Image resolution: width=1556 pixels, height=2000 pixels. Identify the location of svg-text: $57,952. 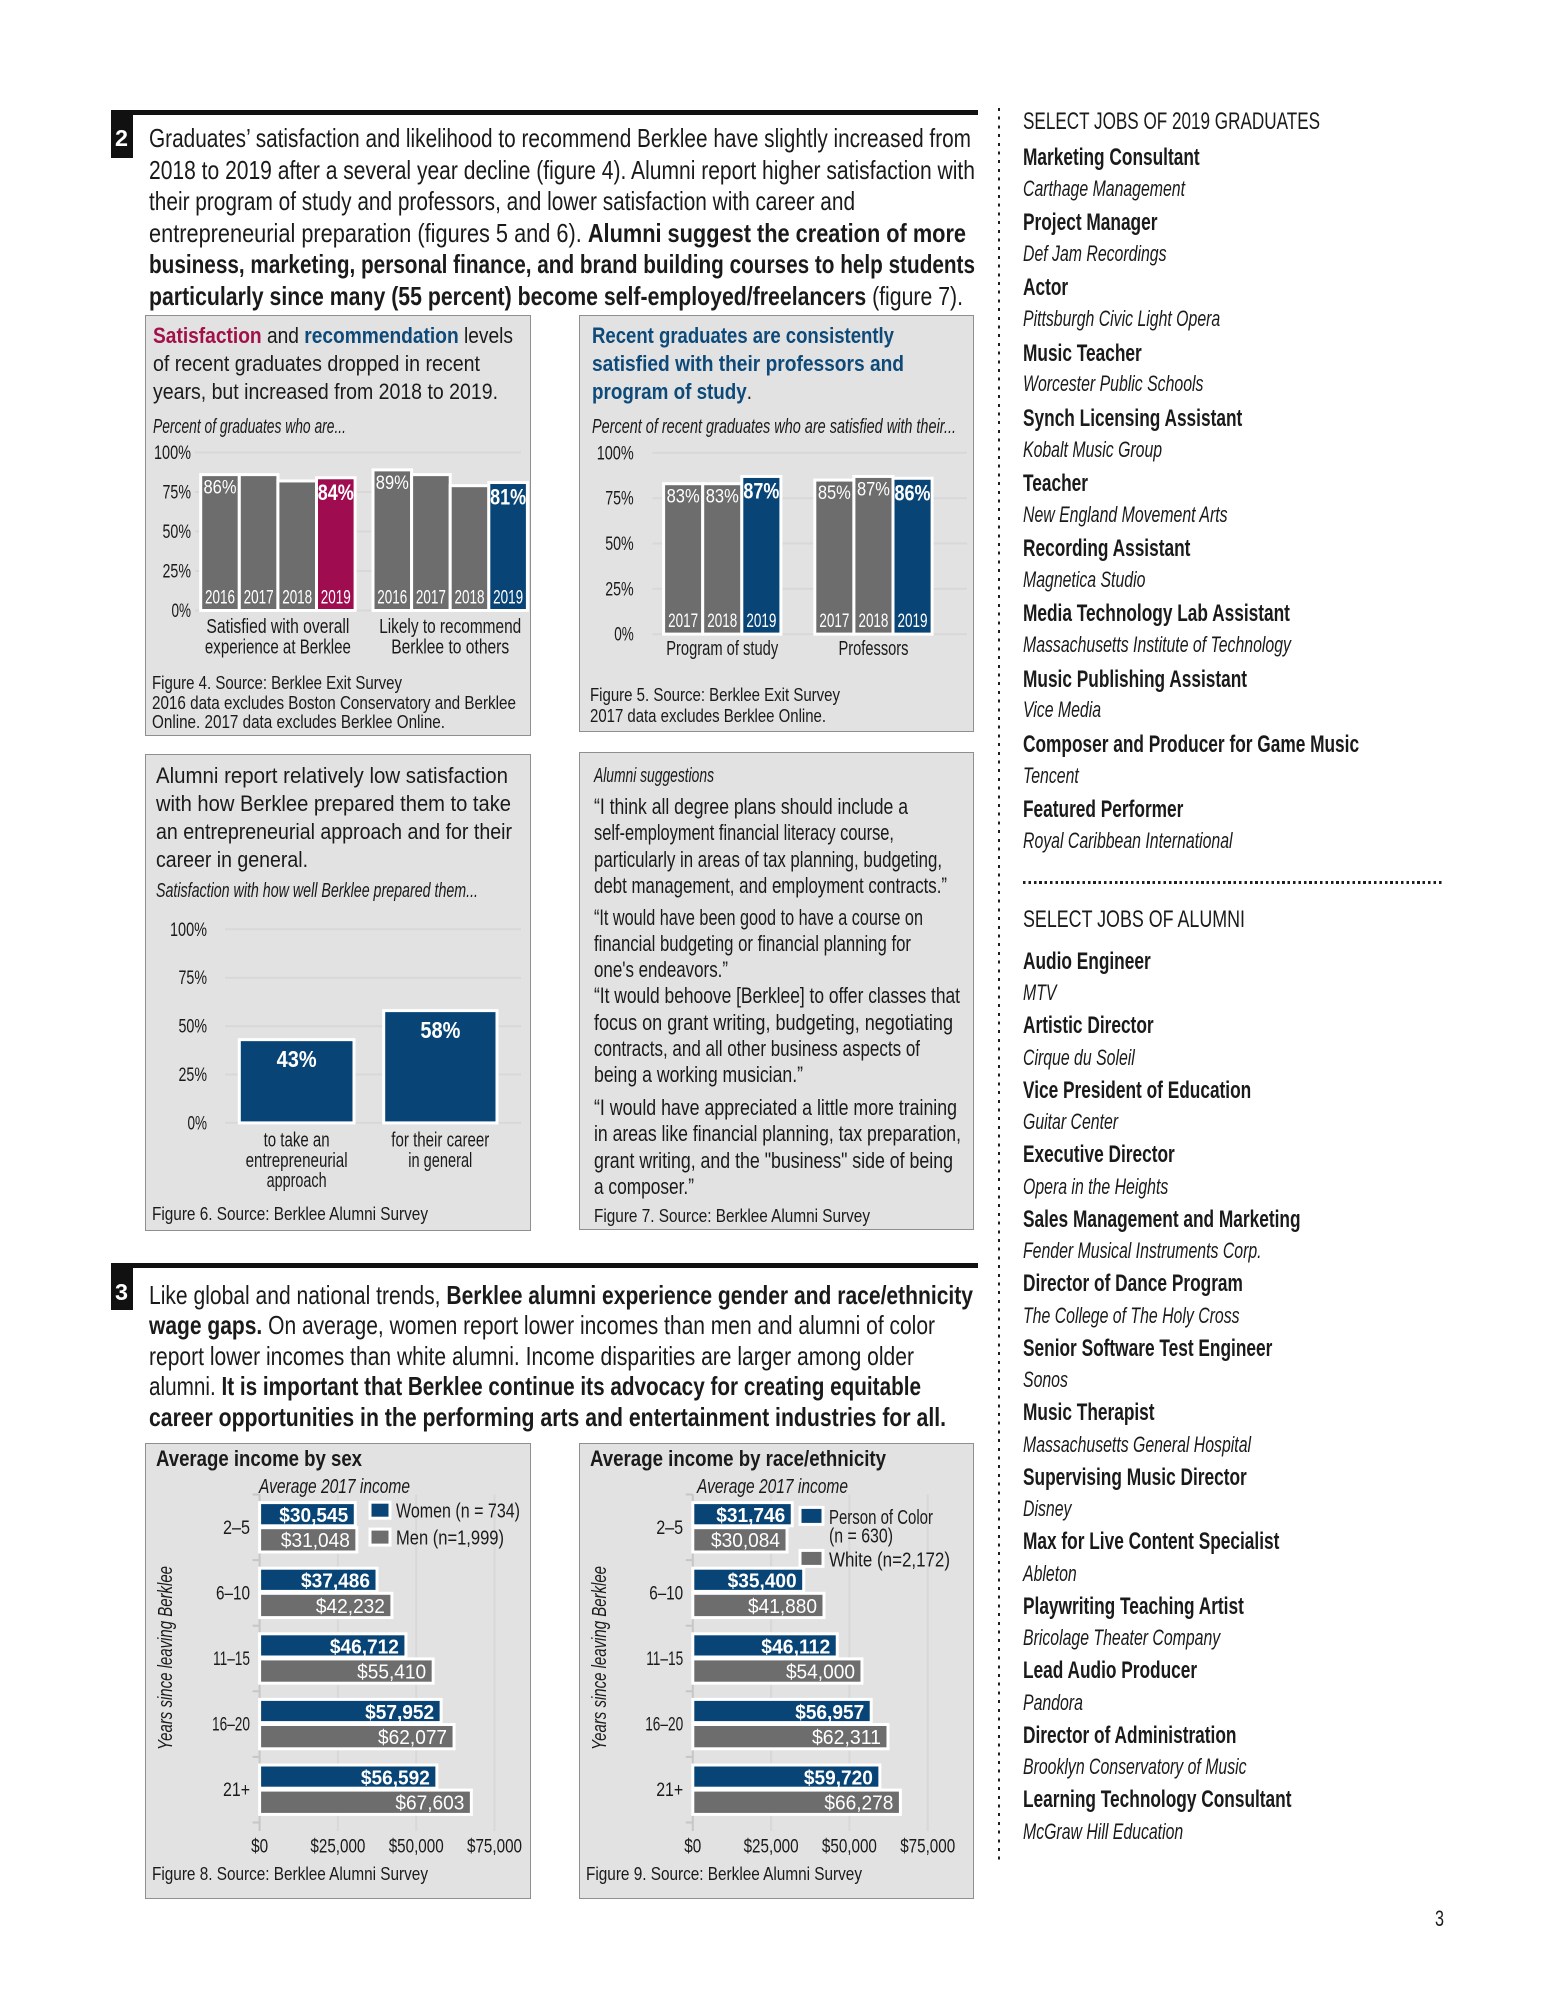
(399, 1712).